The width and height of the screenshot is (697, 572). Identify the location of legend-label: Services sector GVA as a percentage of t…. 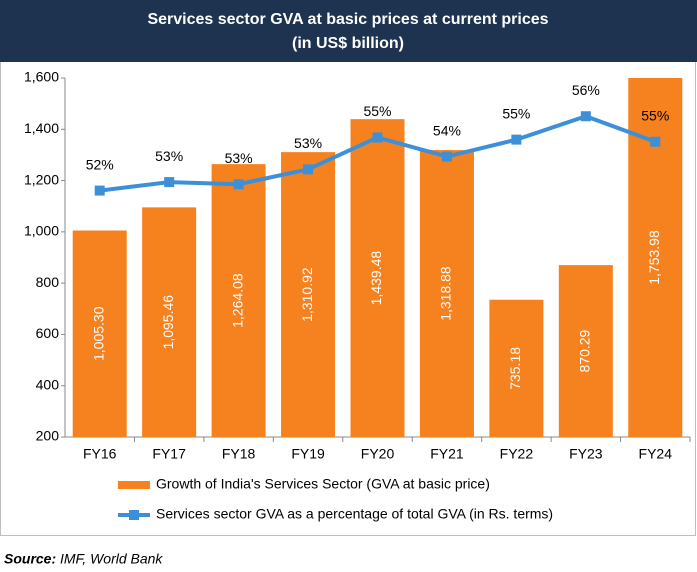
(354, 514).